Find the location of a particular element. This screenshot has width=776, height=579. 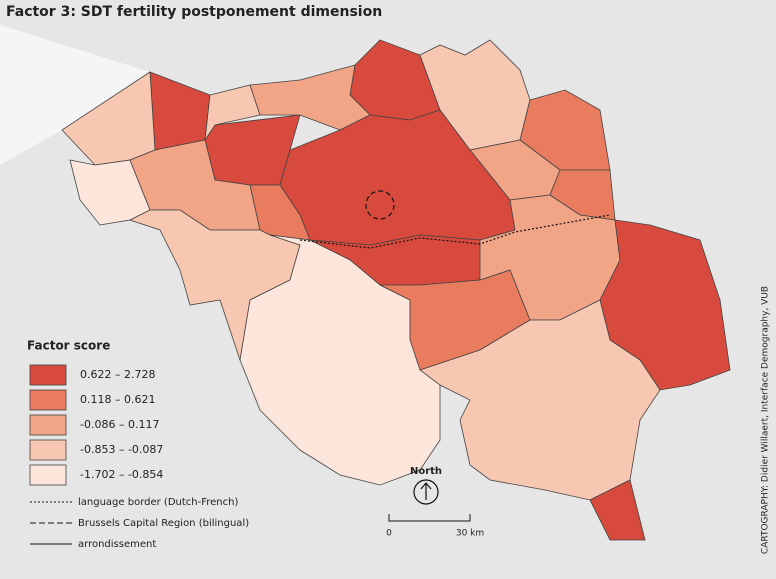

north-arrow is located at coordinates (426, 491).